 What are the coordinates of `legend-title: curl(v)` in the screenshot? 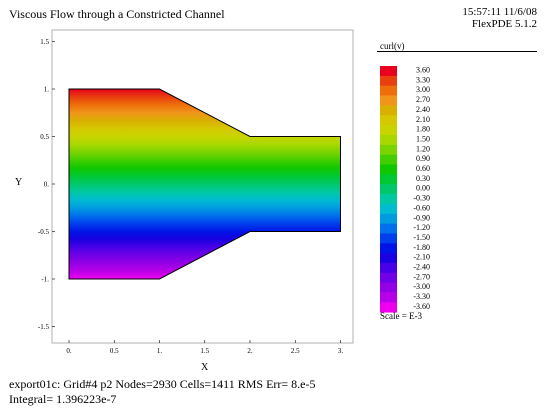 It's located at (392, 46).